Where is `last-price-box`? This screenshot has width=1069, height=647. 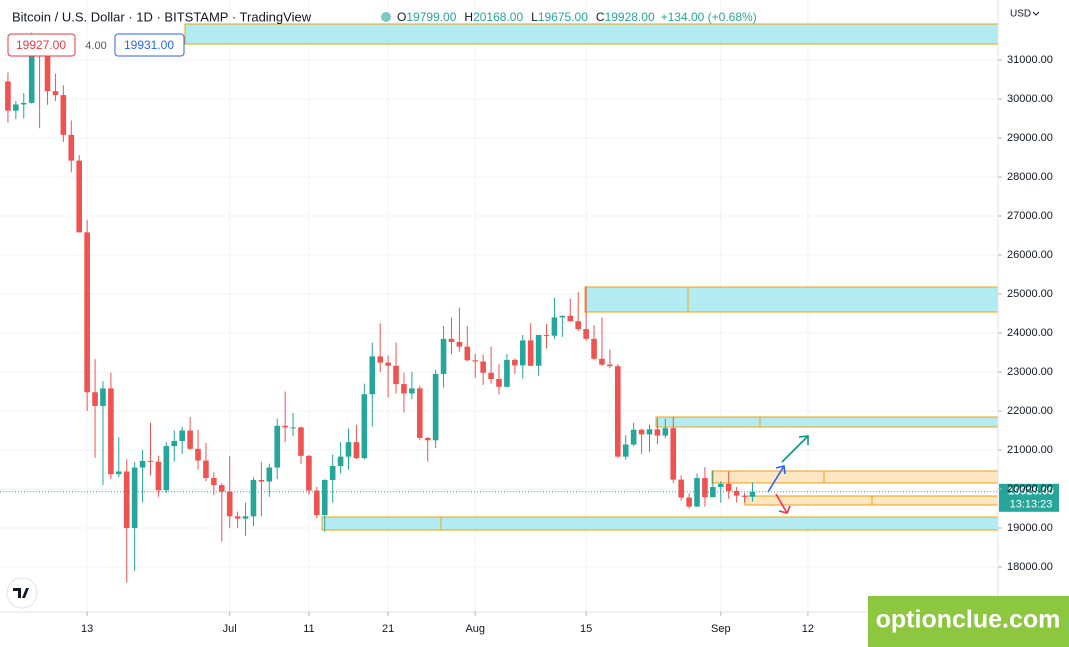
last-price-box is located at coordinates (1029, 497).